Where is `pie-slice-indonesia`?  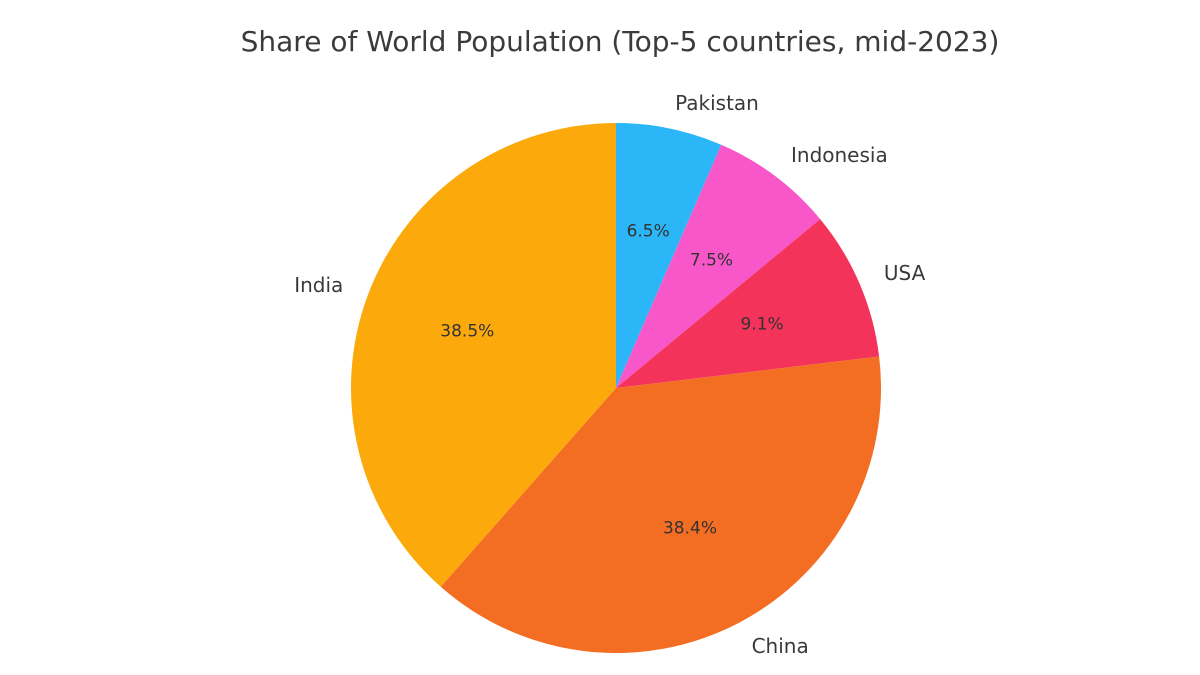
pie-slice-indonesia is located at coordinates (718, 266).